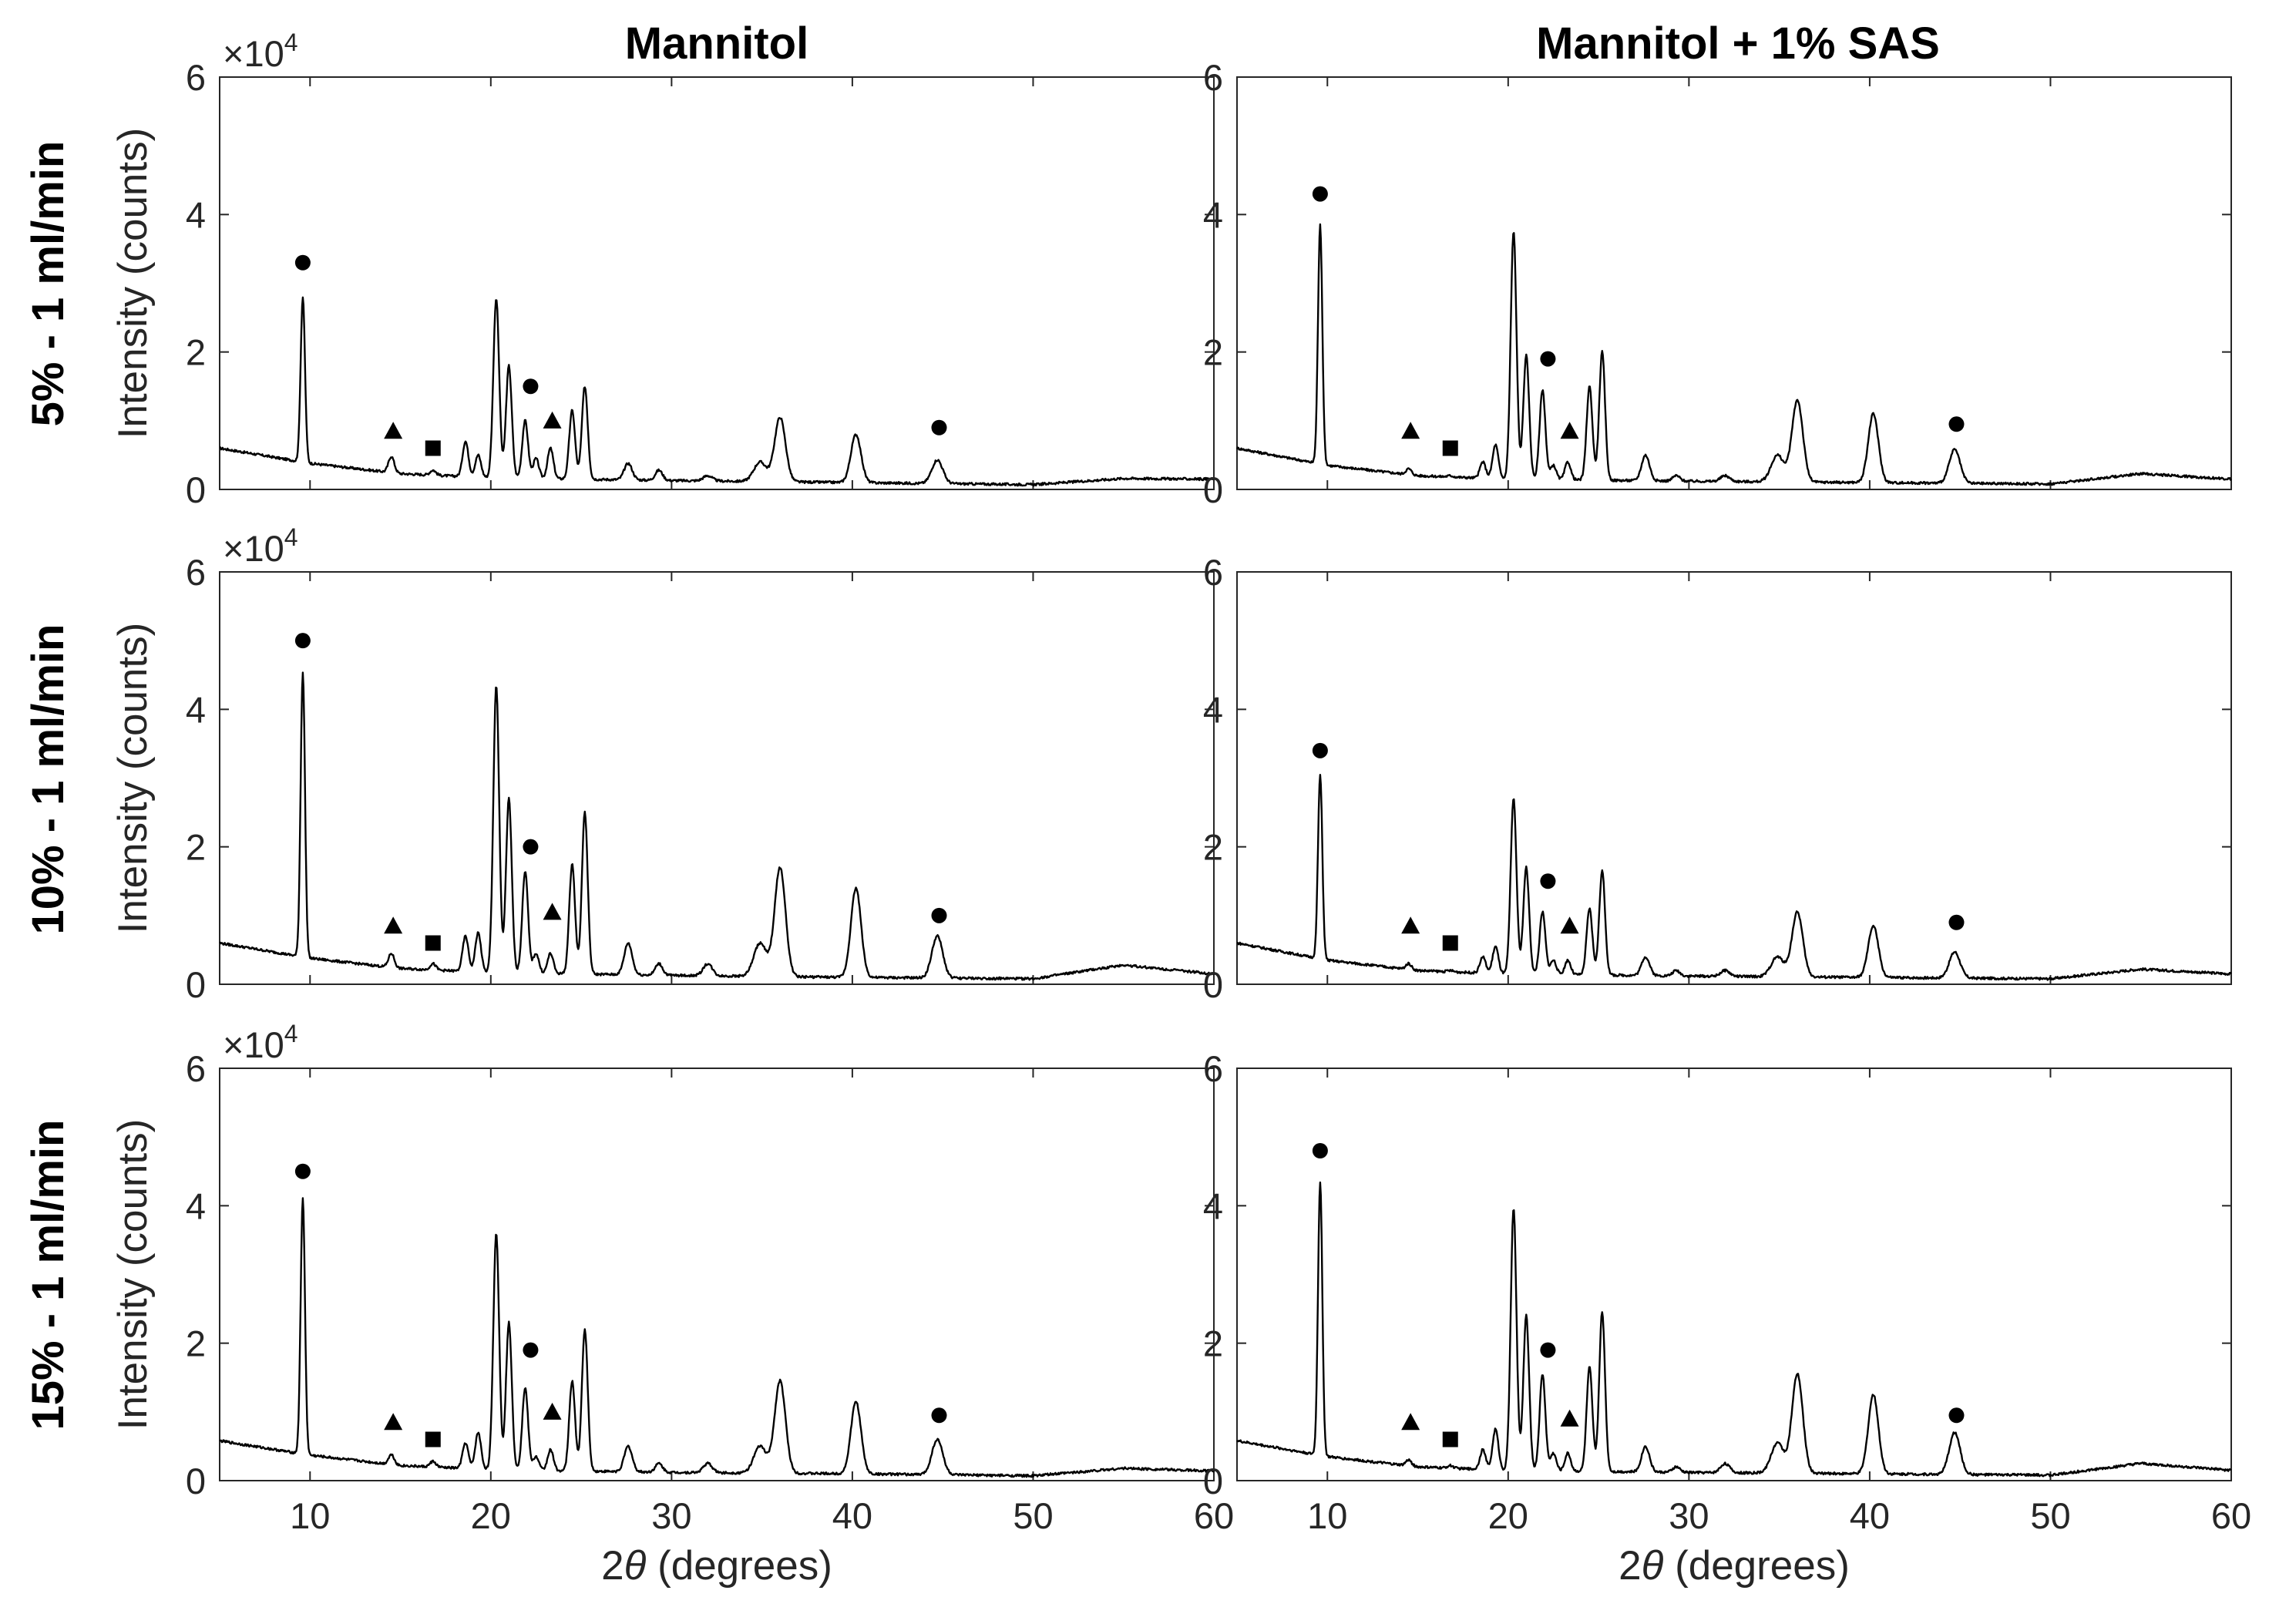  I want to click on panel-r1-c0: 0 2 4 6 ×10⁴ Intensity (counts), so click(663, 764).